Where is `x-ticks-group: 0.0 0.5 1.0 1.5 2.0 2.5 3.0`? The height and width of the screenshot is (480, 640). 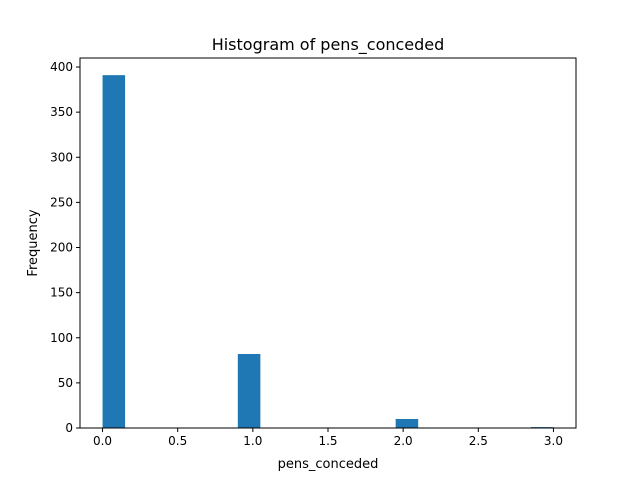
x-ticks-group: 0.0 0.5 1.0 1.5 2.0 2.5 3.0 is located at coordinates (328, 438).